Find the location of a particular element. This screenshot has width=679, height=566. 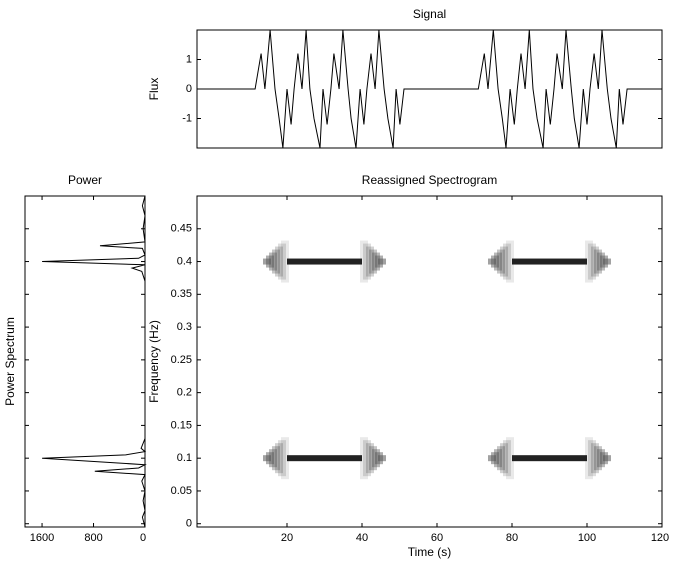

x-tick-label: 60 is located at coordinates (437, 538).